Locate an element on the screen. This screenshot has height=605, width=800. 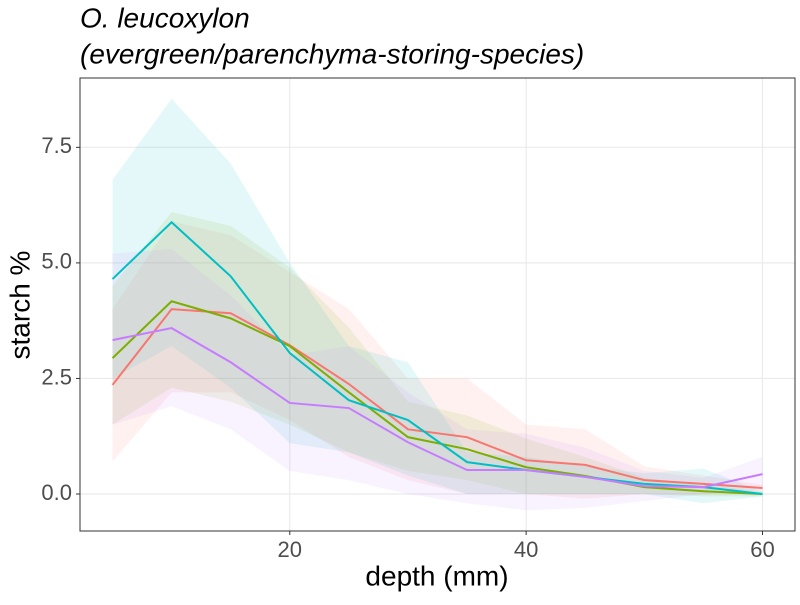
y-tick-label: 7.5 is located at coordinates (56, 145).